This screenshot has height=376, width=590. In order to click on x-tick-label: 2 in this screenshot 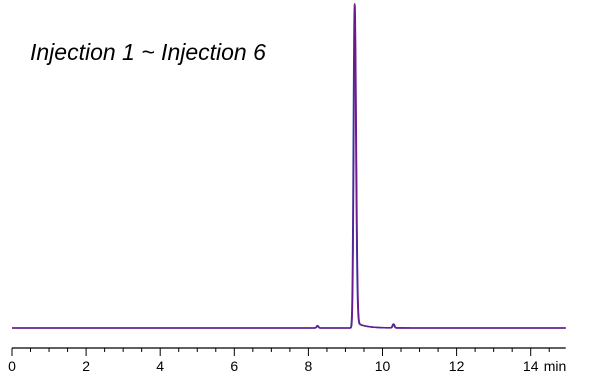, I will do `click(86, 366)`.